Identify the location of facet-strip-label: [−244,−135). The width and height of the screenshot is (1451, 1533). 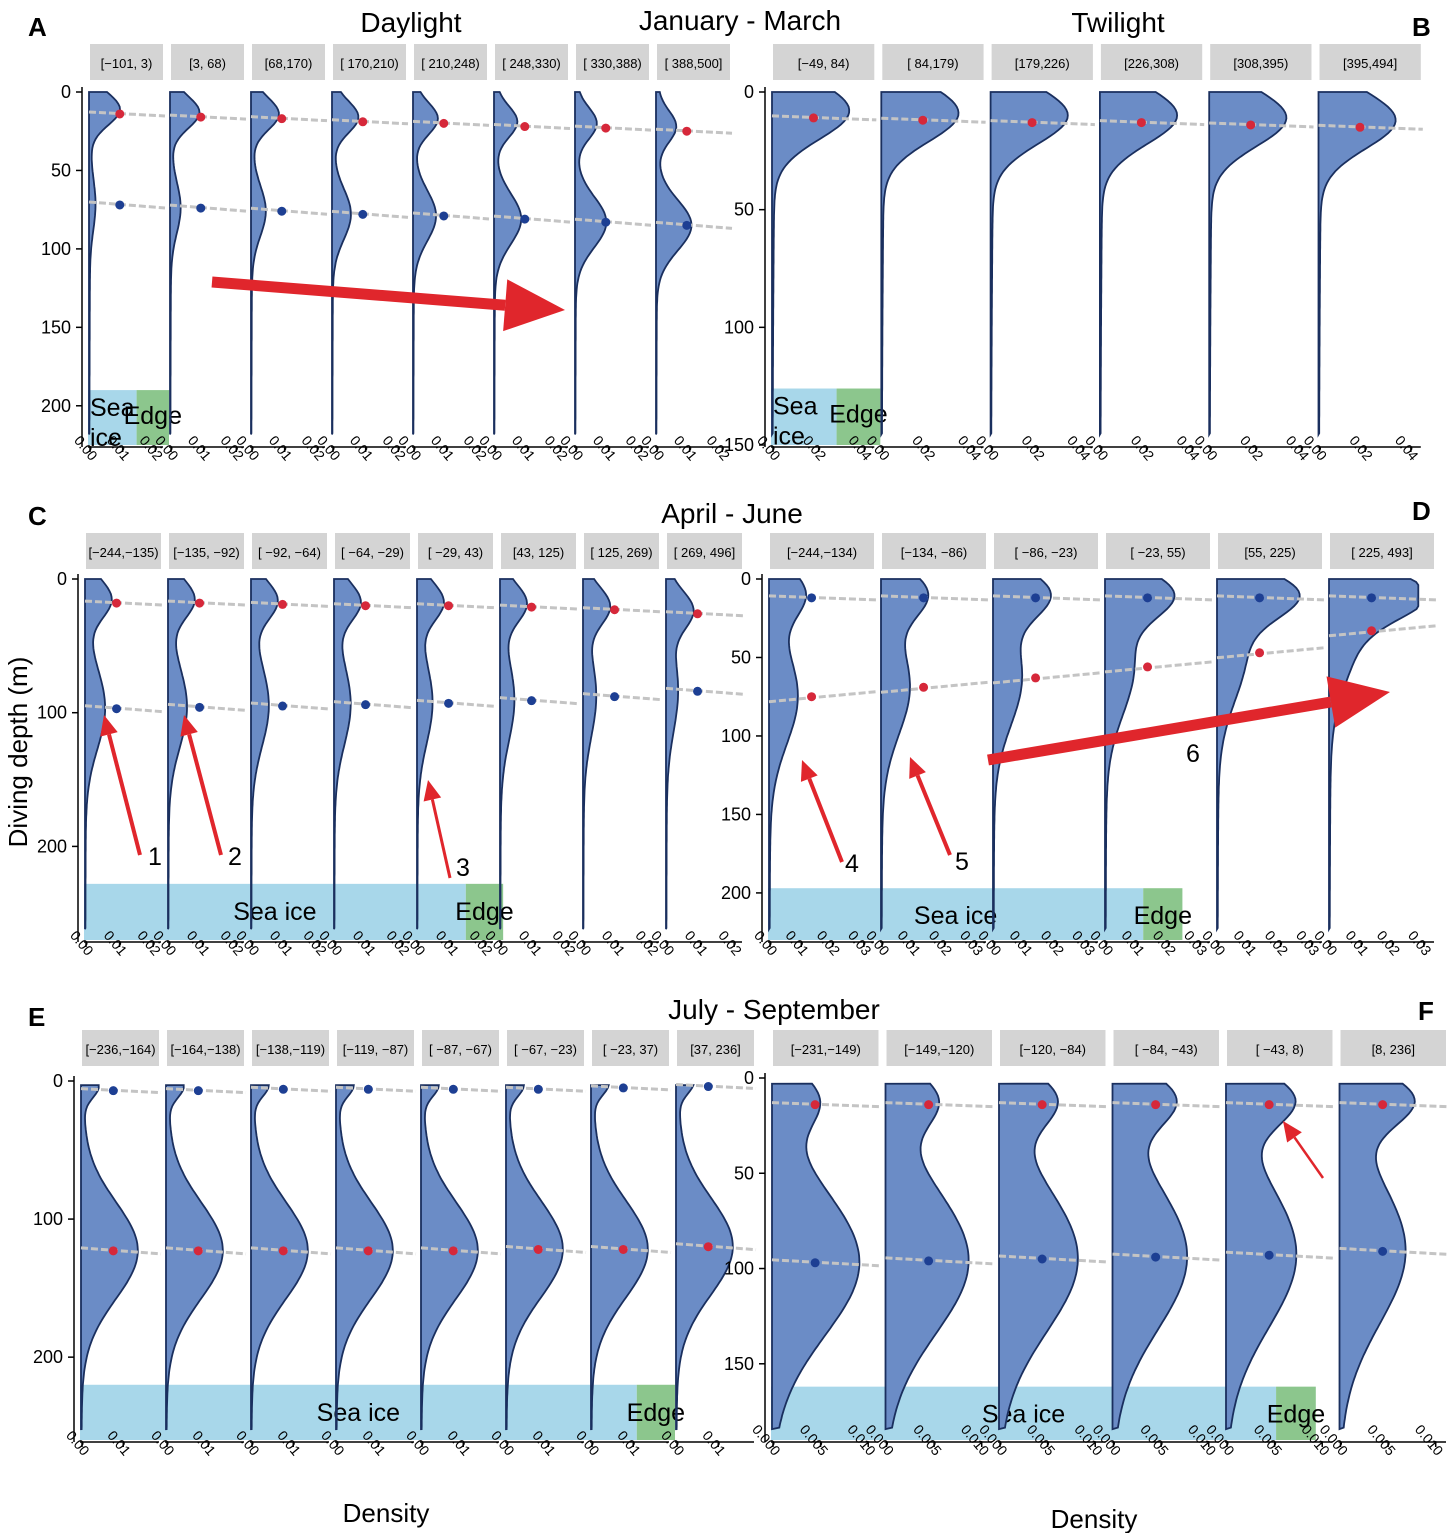
(123, 552).